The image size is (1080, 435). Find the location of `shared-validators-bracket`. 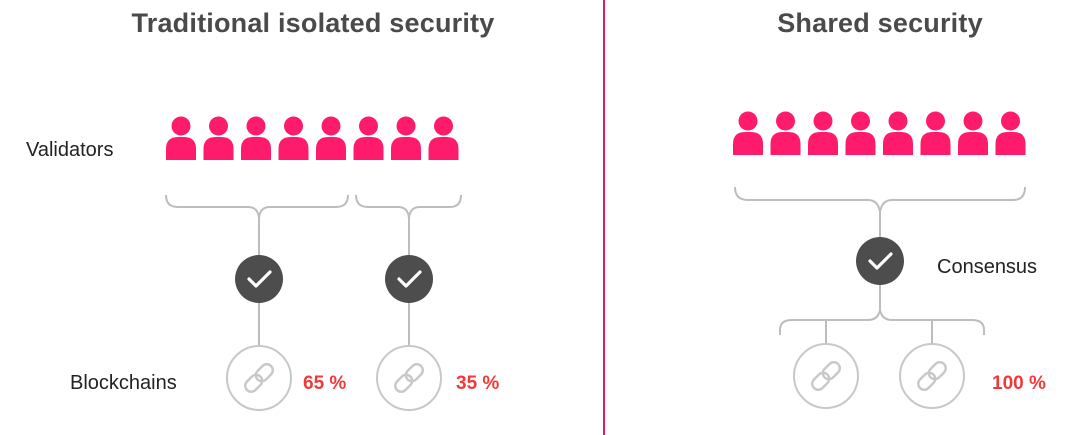

shared-validators-bracket is located at coordinates (880, 199).